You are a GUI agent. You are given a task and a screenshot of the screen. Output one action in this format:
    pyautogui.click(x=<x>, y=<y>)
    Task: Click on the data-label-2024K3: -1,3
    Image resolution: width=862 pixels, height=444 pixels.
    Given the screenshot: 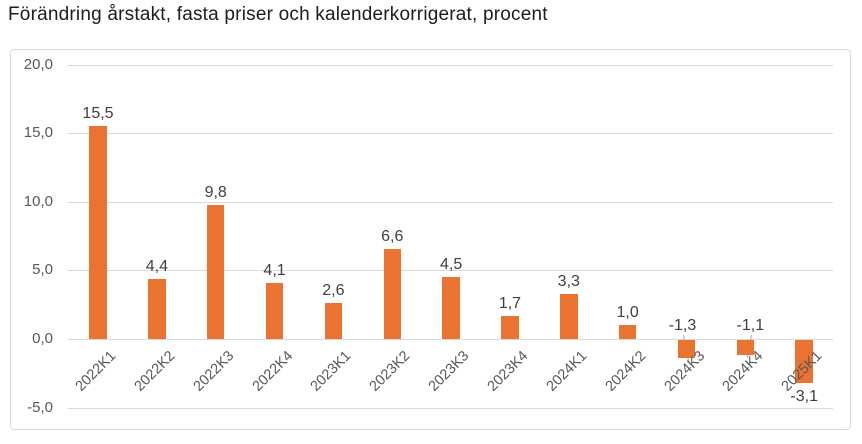 What is the action you would take?
    pyautogui.click(x=682, y=325)
    